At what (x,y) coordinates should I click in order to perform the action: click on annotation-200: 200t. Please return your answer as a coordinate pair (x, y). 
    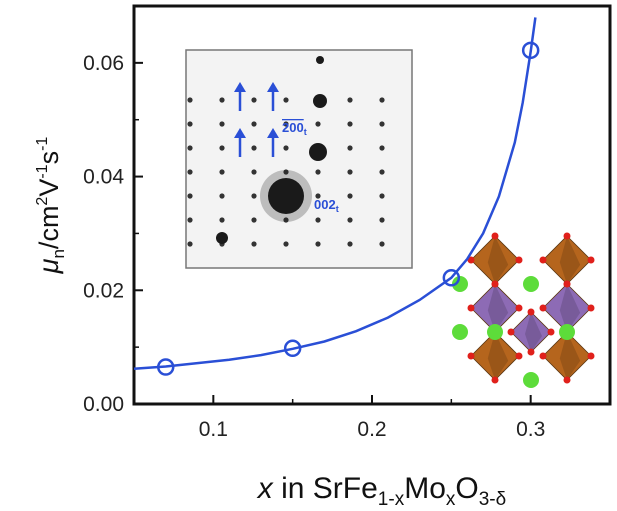
    Looking at the image, I should click on (294, 128).